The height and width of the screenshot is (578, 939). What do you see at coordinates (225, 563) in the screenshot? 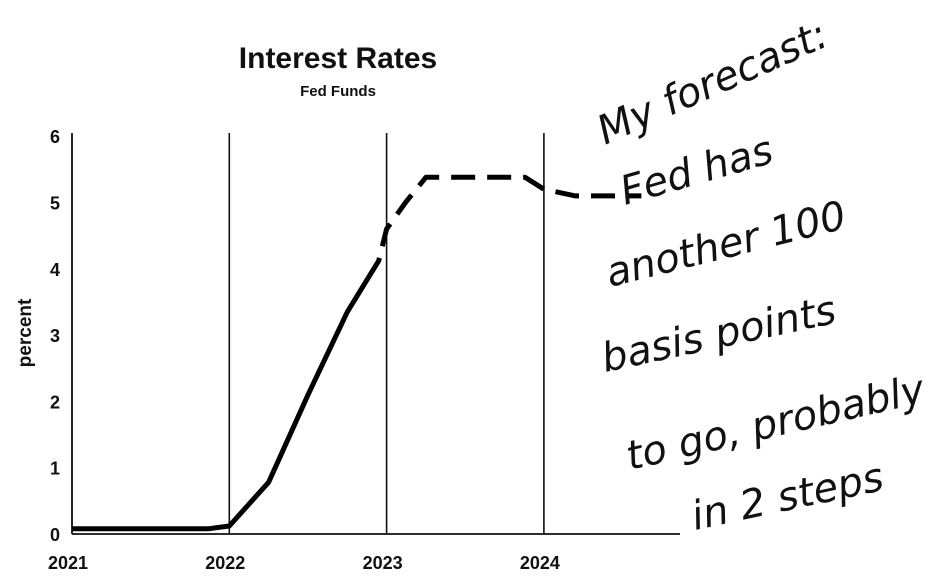
I see `x-tick-label: 2022` at bounding box center [225, 563].